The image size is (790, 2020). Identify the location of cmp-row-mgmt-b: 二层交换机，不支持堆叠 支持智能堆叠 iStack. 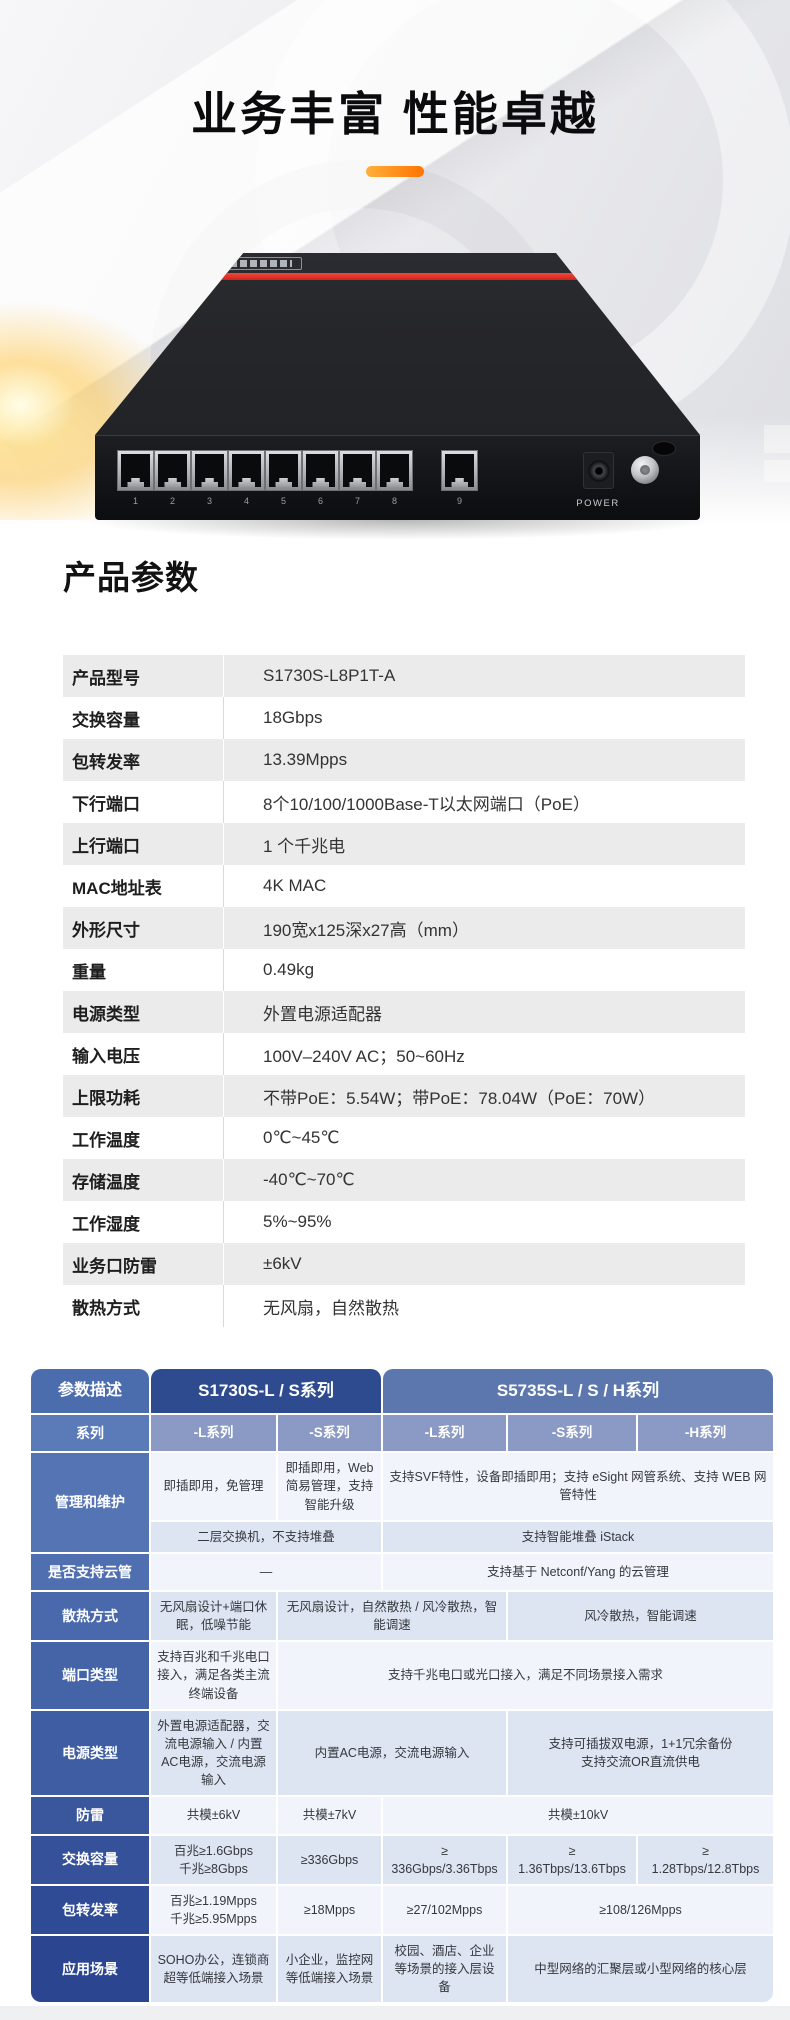
(402, 1536).